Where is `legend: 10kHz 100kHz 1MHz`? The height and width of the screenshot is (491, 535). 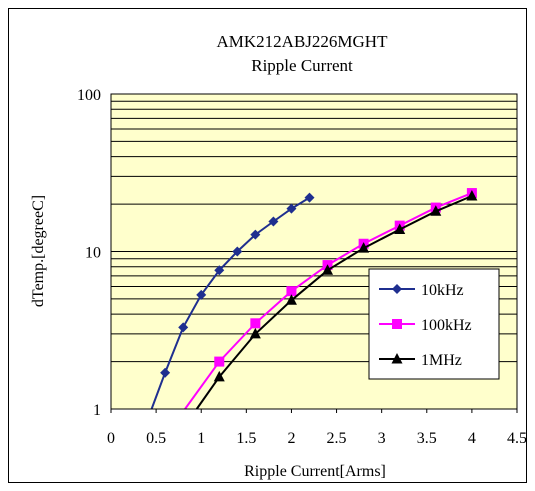
legend: 10kHz 100kHz 1MHz is located at coordinates (434, 324).